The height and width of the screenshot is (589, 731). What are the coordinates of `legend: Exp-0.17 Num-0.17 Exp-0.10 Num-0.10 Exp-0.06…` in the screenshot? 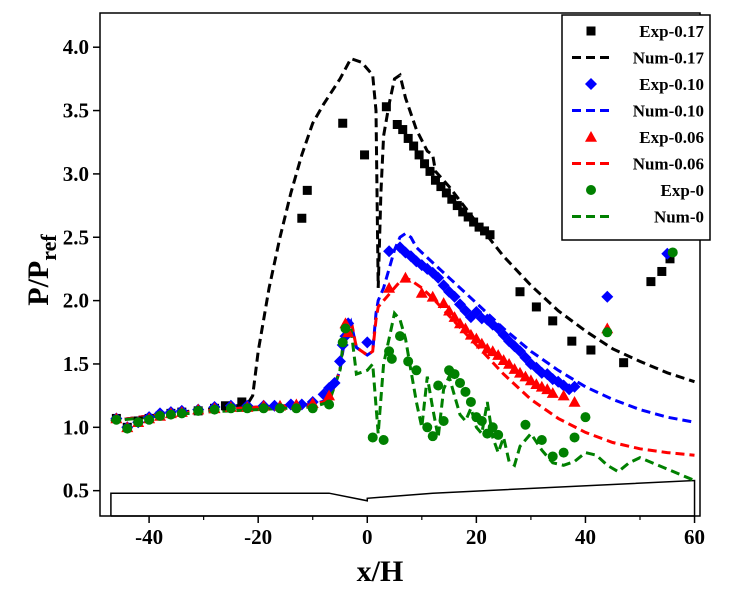 It's located at (636, 127).